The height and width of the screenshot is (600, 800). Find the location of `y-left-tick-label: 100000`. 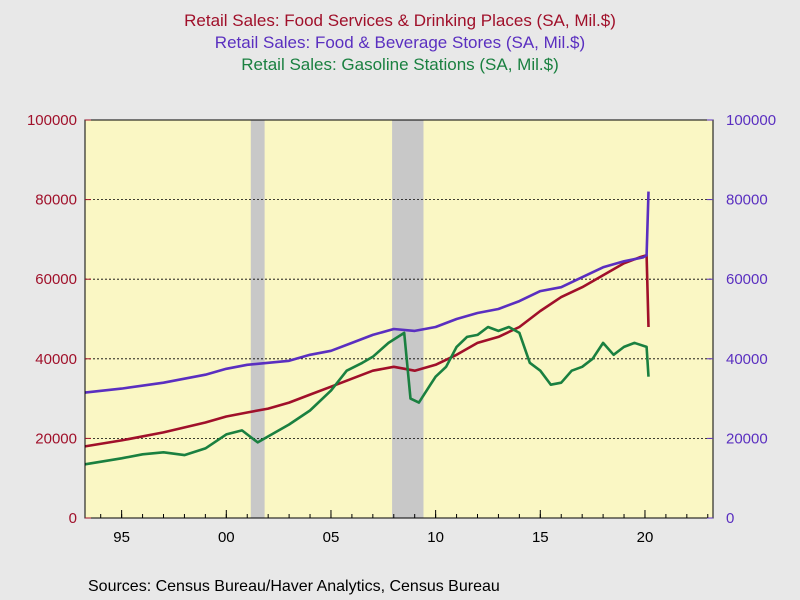

y-left-tick-label: 100000 is located at coordinates (52, 120).